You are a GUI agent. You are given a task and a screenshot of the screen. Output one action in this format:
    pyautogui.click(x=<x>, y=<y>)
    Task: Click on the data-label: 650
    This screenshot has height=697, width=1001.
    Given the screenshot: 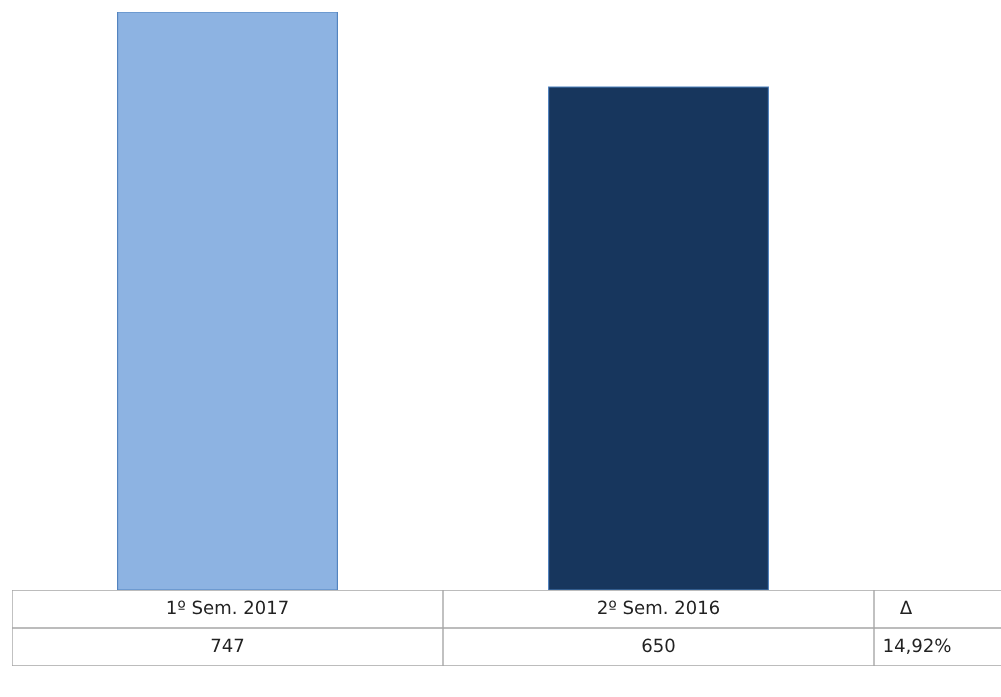 What is the action you would take?
    pyautogui.click(x=658, y=645)
    